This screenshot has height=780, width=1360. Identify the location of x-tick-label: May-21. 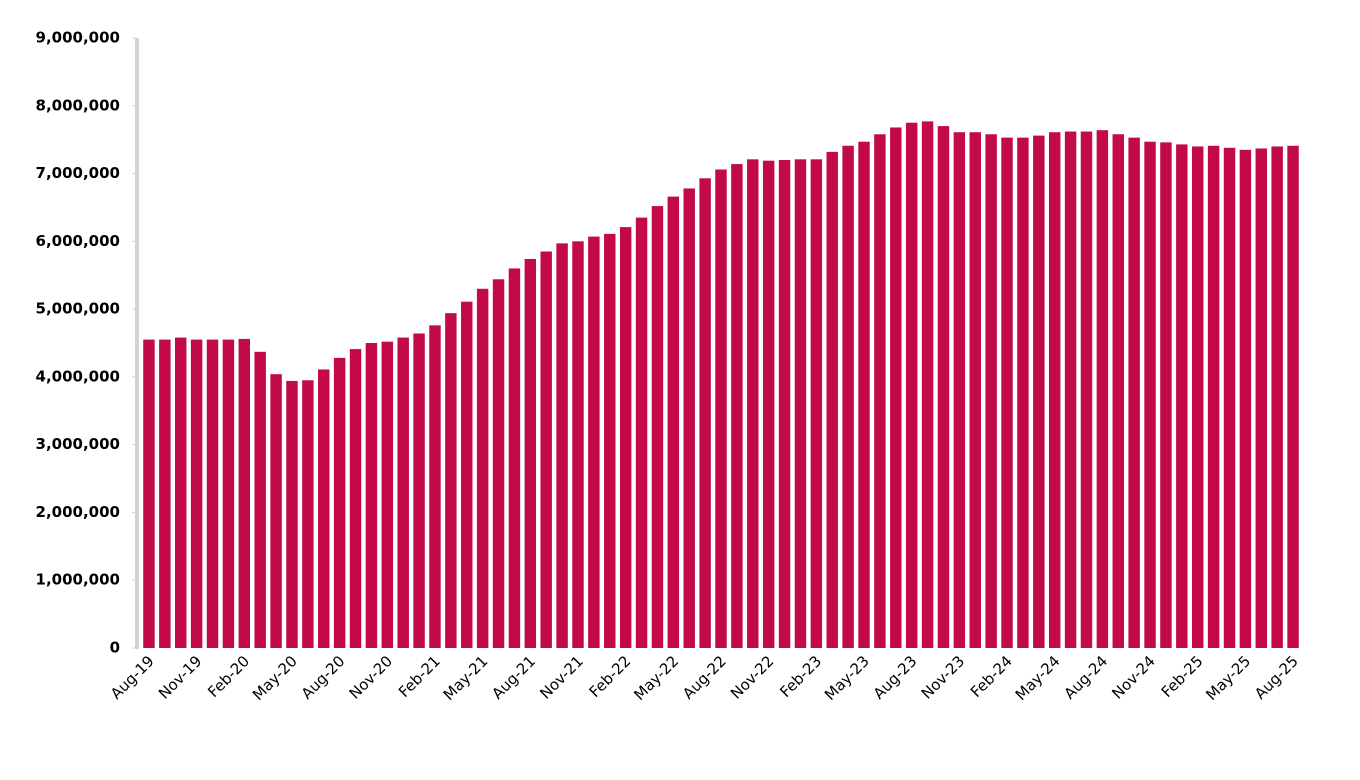
(466, 678).